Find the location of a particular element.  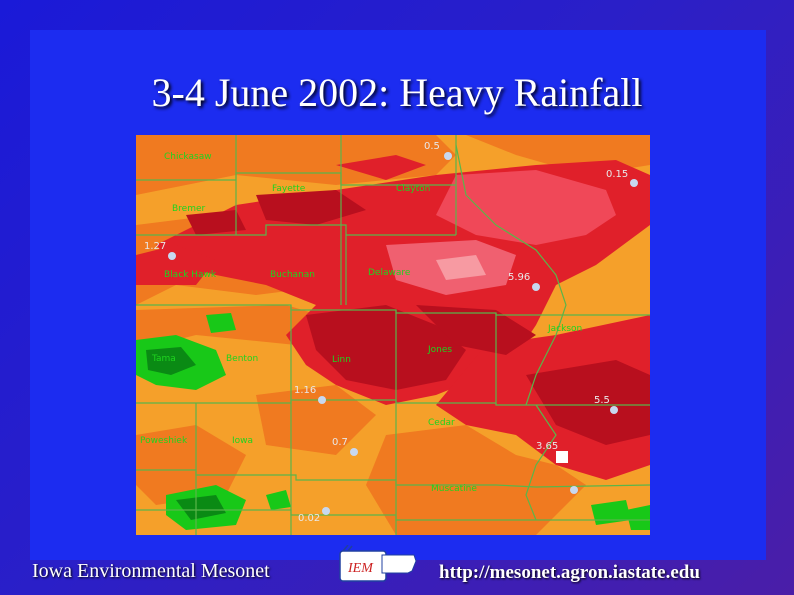

station-marker: 0.15 is located at coordinates (622, 178).